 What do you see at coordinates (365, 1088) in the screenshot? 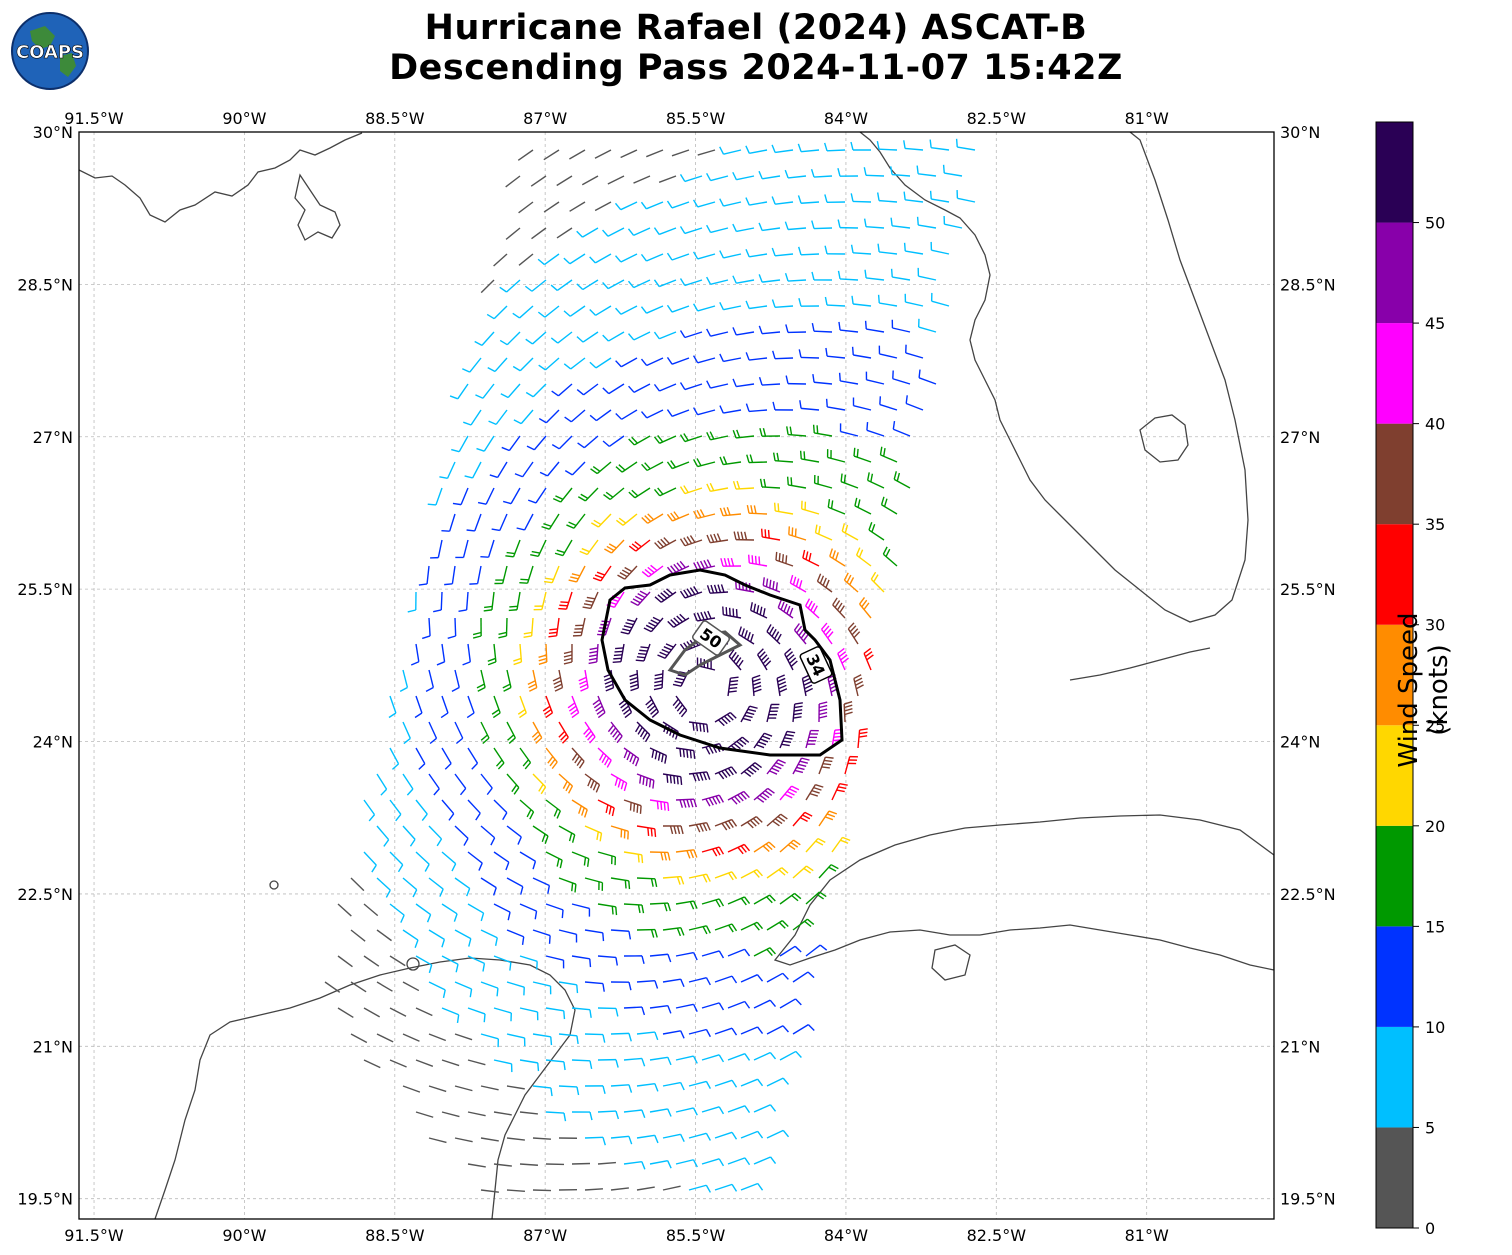
I see `yucatan-coast` at bounding box center [365, 1088].